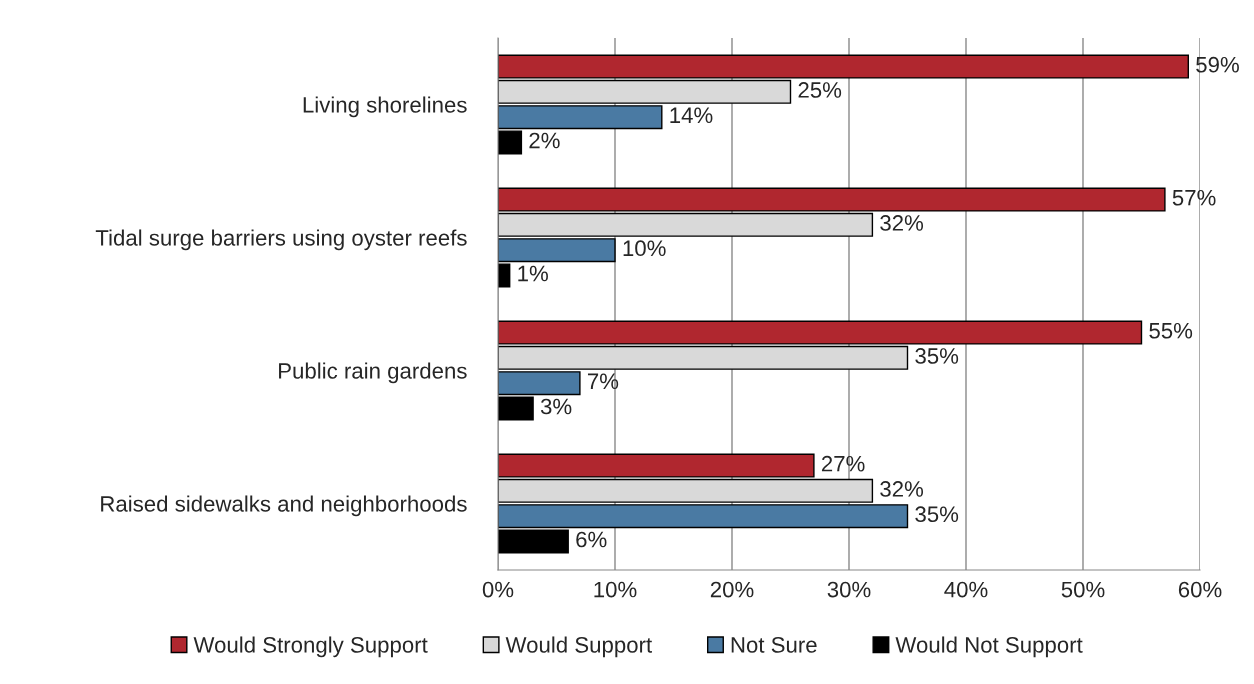 Image resolution: width=1254 pixels, height=684 pixels. What do you see at coordinates (989, 647) in the screenshot?
I see `legend-label: Would Not Support` at bounding box center [989, 647].